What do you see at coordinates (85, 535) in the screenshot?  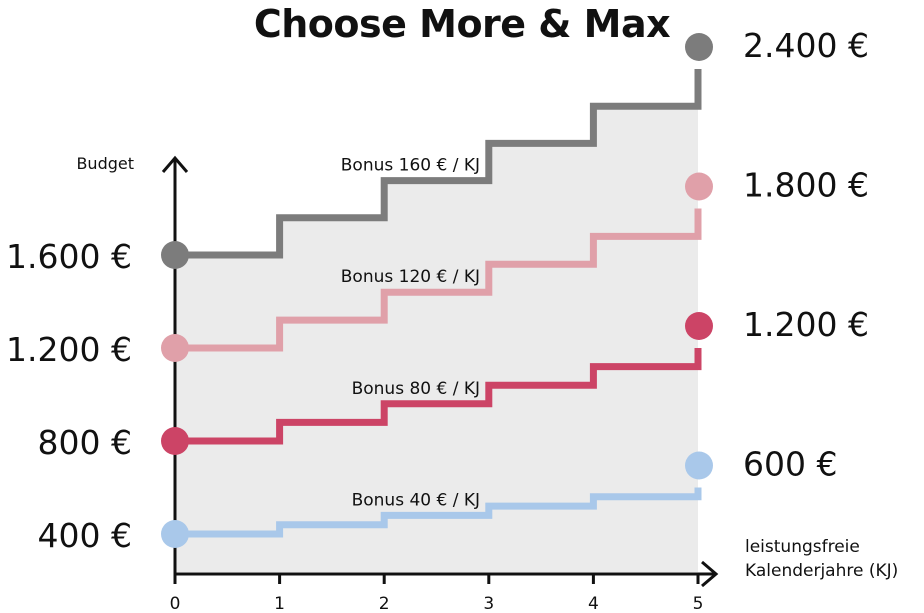 I see `series-start-label: 400 €` at bounding box center [85, 535].